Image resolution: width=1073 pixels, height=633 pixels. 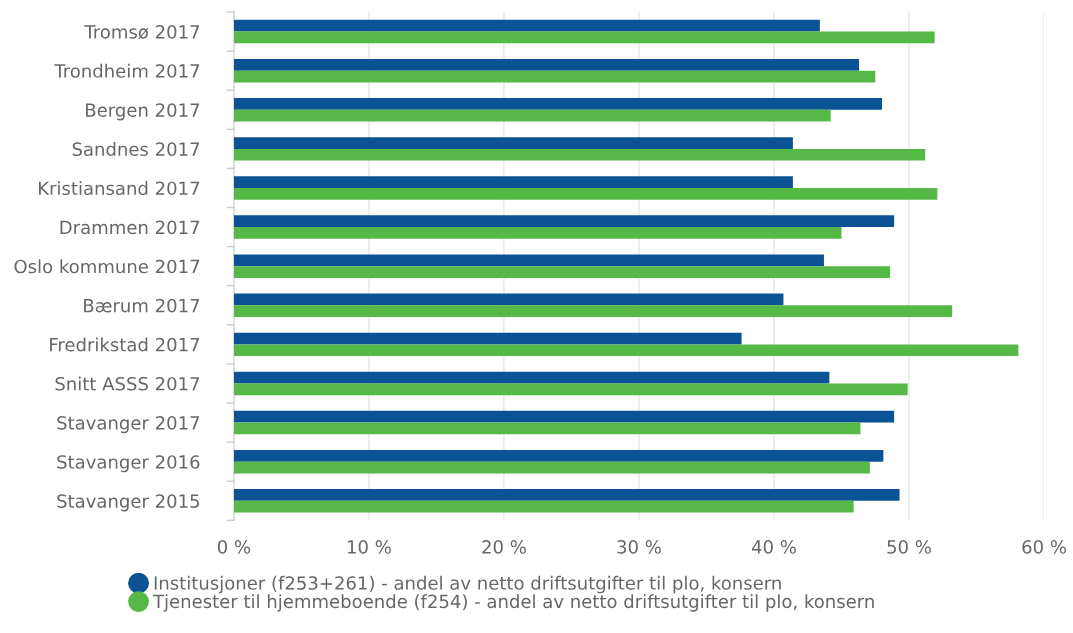 What do you see at coordinates (639, 547) in the screenshot?
I see `x-tick-label: 30 %` at bounding box center [639, 547].